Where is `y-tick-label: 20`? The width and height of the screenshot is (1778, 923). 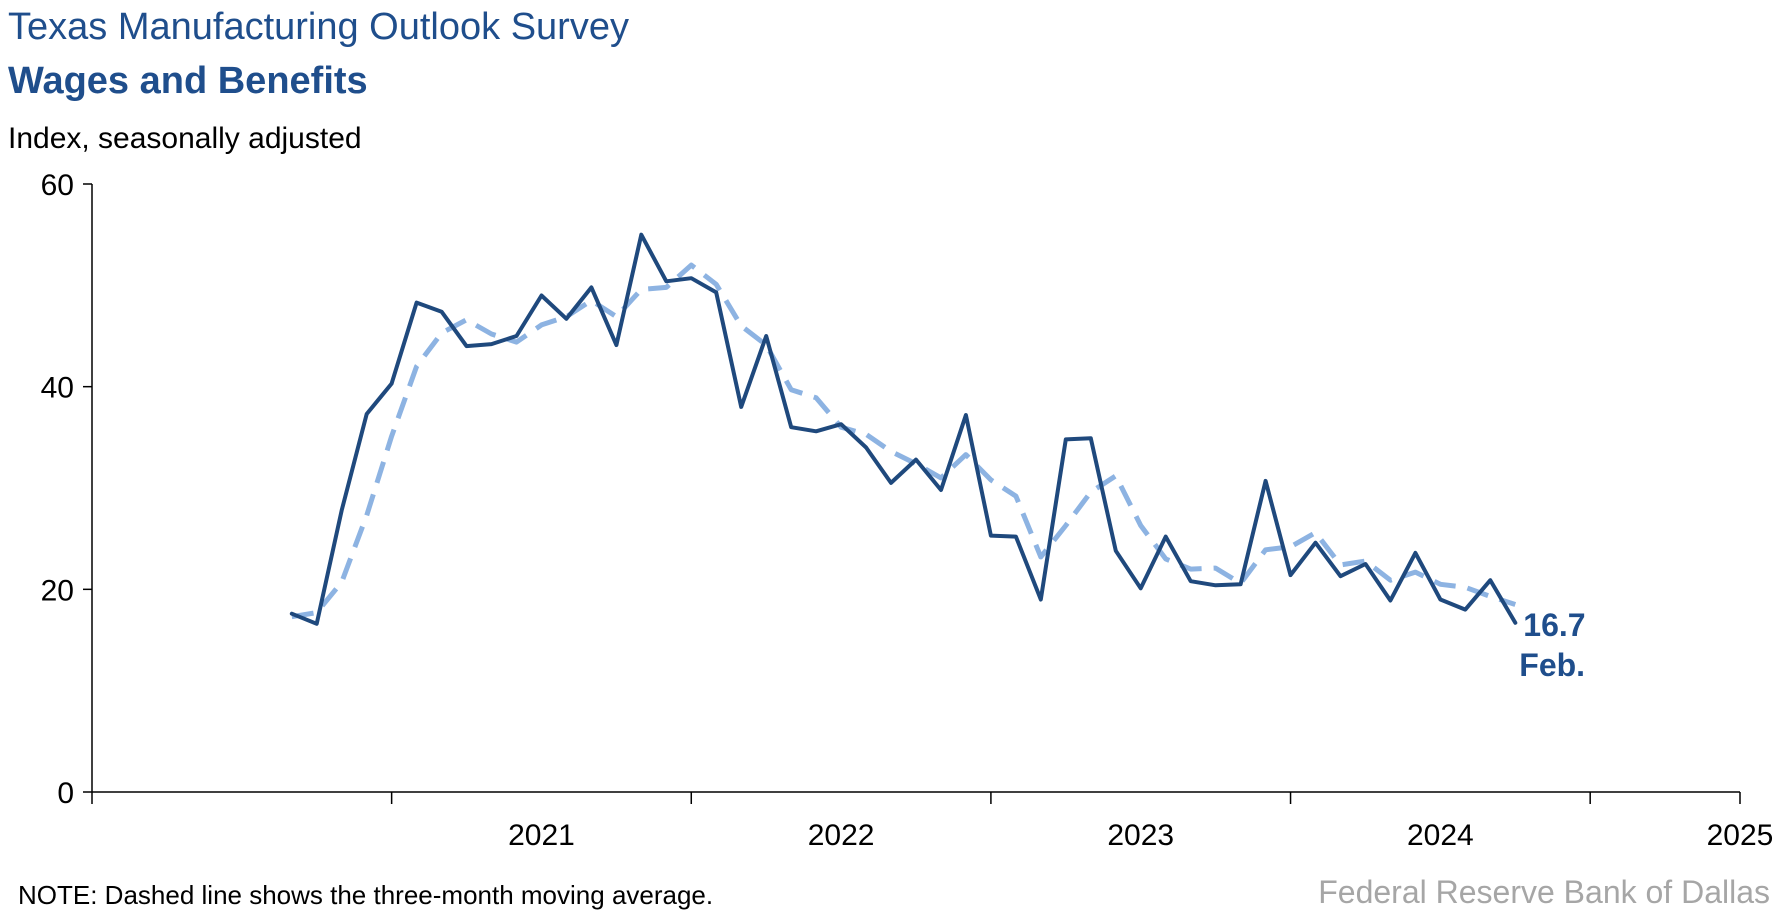 y-tick-label: 20 is located at coordinates (57, 590).